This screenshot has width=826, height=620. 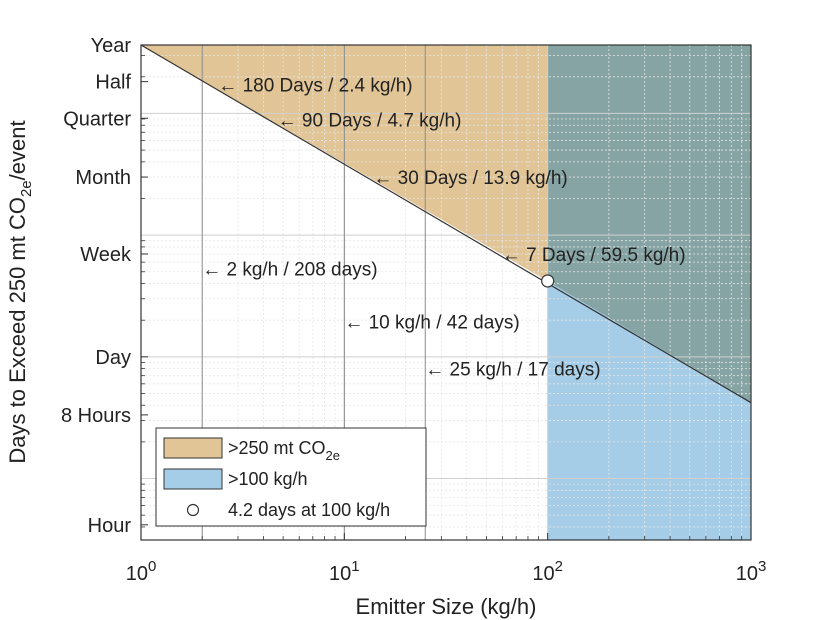 I want to click on legend-marker, so click(x=193, y=510).